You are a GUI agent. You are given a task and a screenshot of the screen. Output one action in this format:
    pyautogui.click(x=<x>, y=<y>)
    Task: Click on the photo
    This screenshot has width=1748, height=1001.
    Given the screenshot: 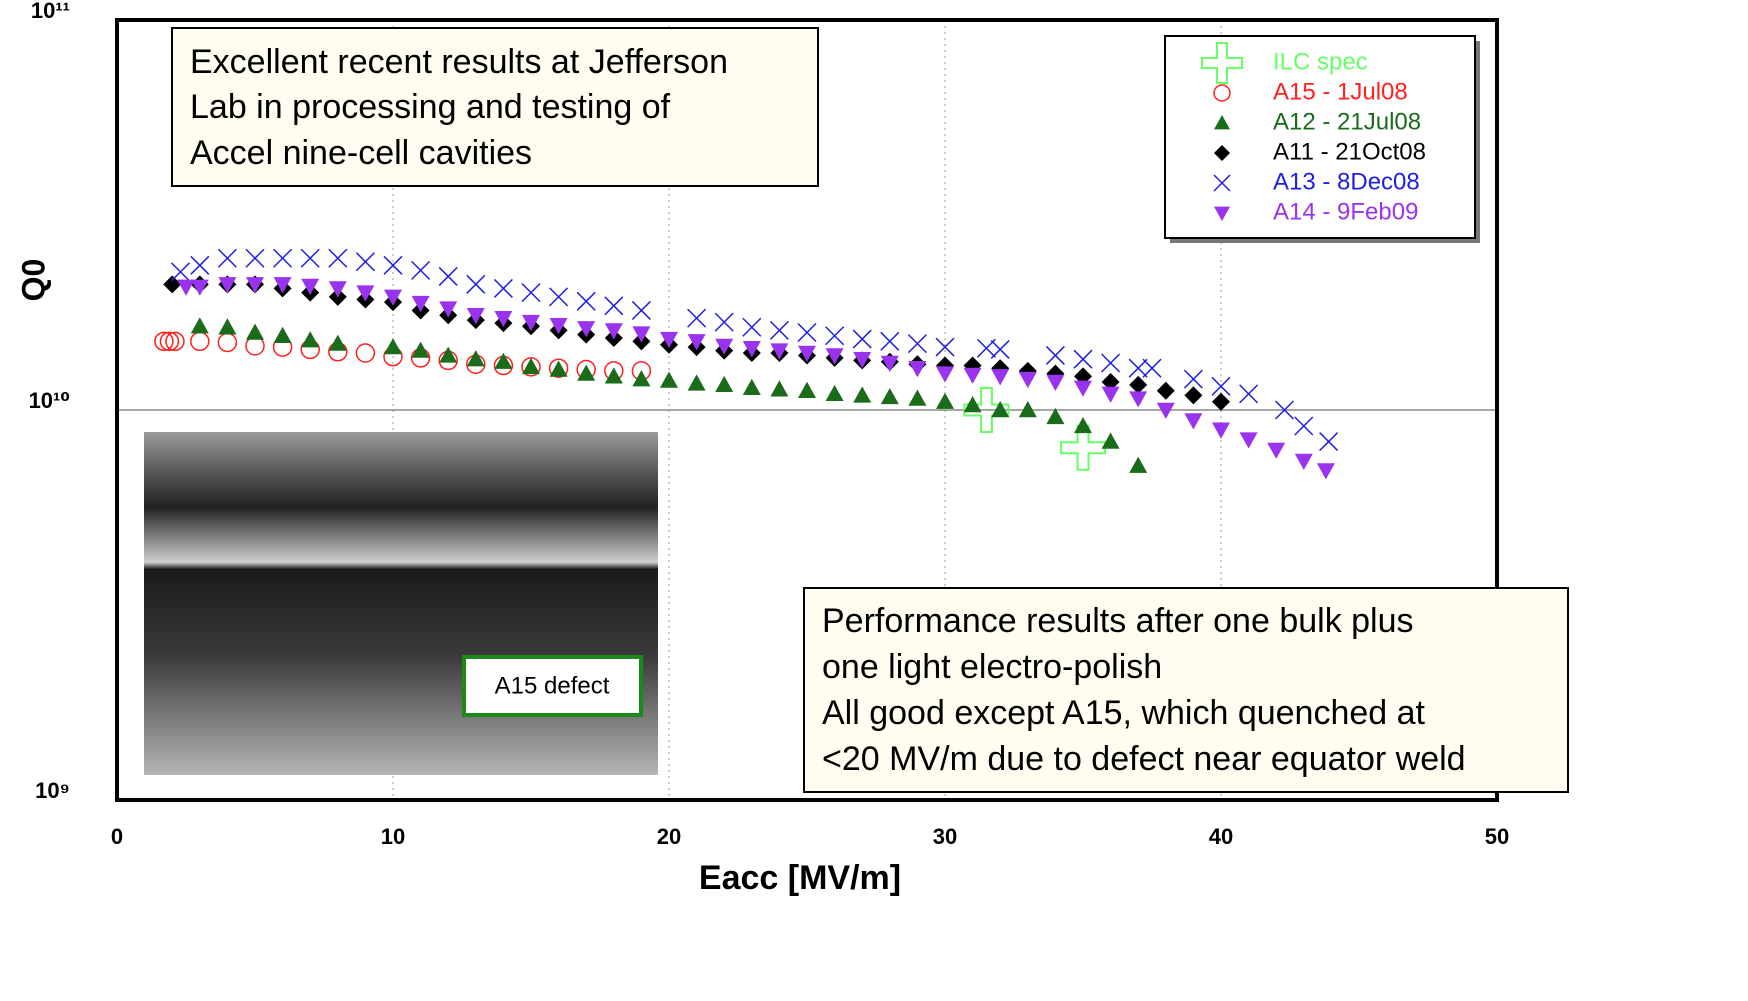 What is the action you would take?
    pyautogui.click(x=401, y=603)
    